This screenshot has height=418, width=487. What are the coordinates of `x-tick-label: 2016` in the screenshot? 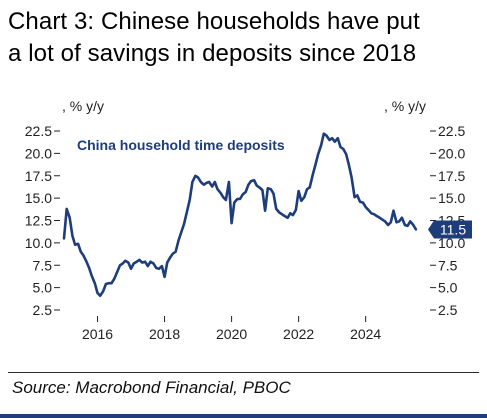 It's located at (97, 334).